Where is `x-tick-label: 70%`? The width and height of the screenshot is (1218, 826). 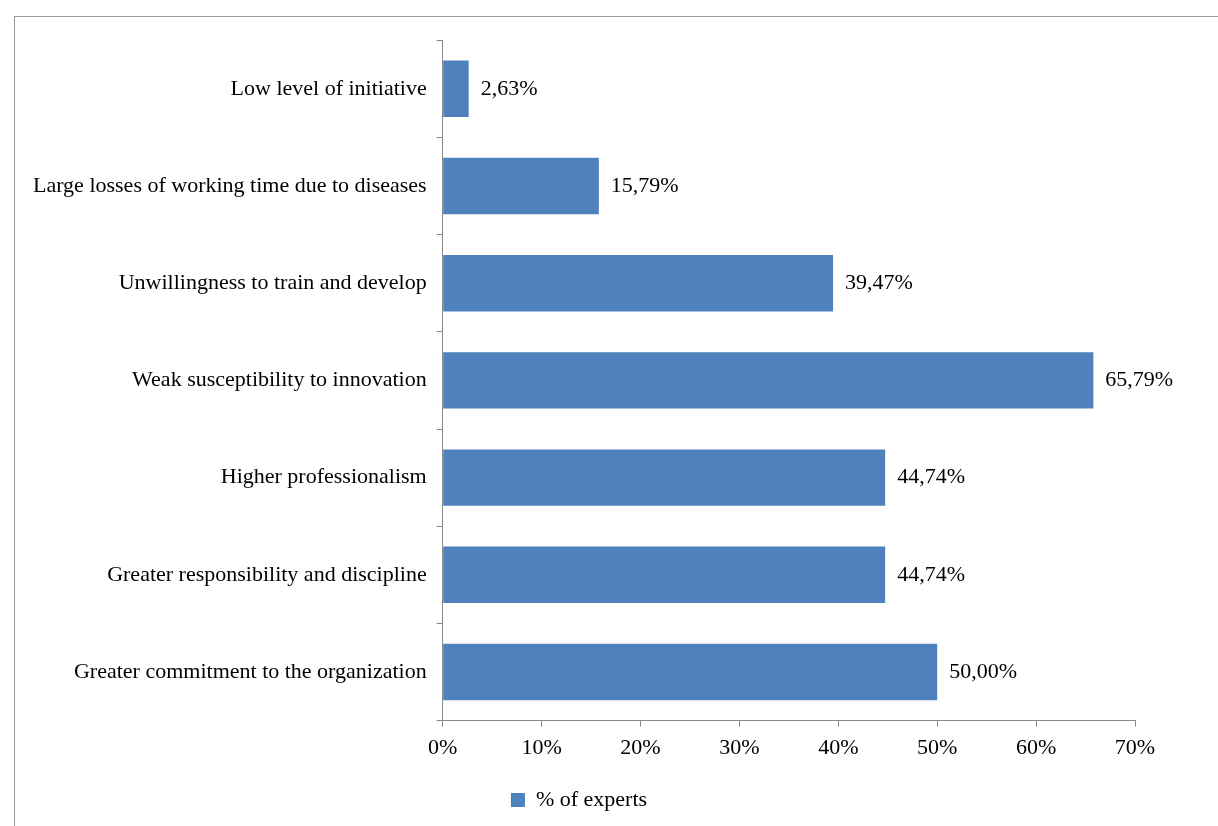 x-tick-label: 70% is located at coordinates (1135, 746).